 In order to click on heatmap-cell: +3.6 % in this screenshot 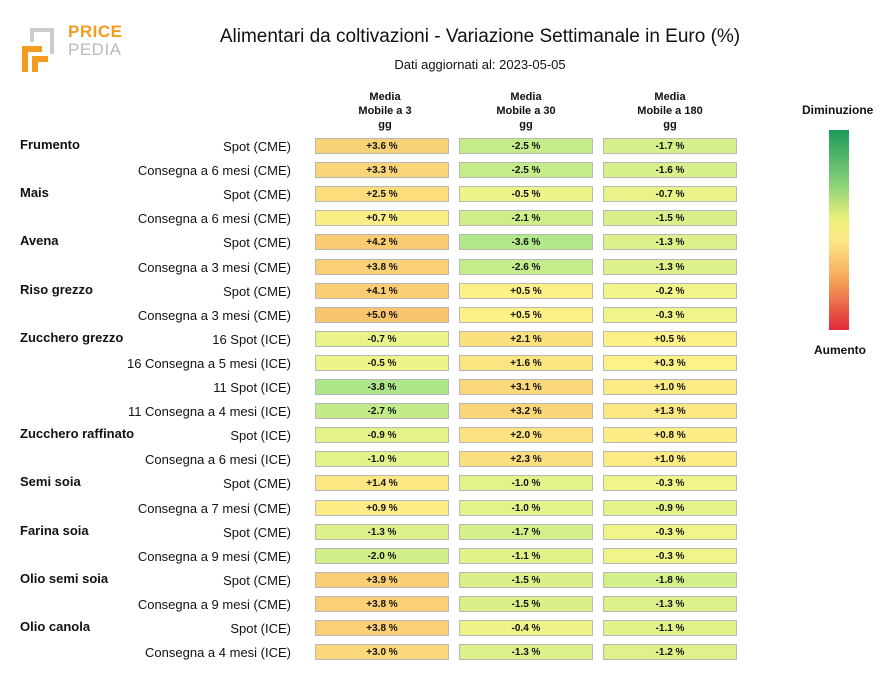, I will do `click(382, 146)`.